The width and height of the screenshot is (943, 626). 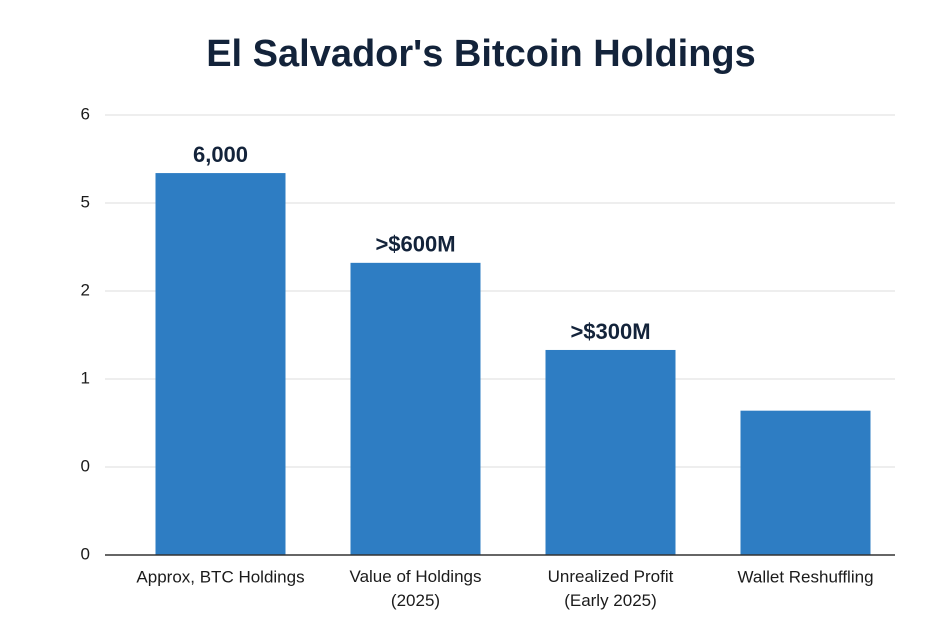 I want to click on bar-label: >$300M, so click(x=610, y=331).